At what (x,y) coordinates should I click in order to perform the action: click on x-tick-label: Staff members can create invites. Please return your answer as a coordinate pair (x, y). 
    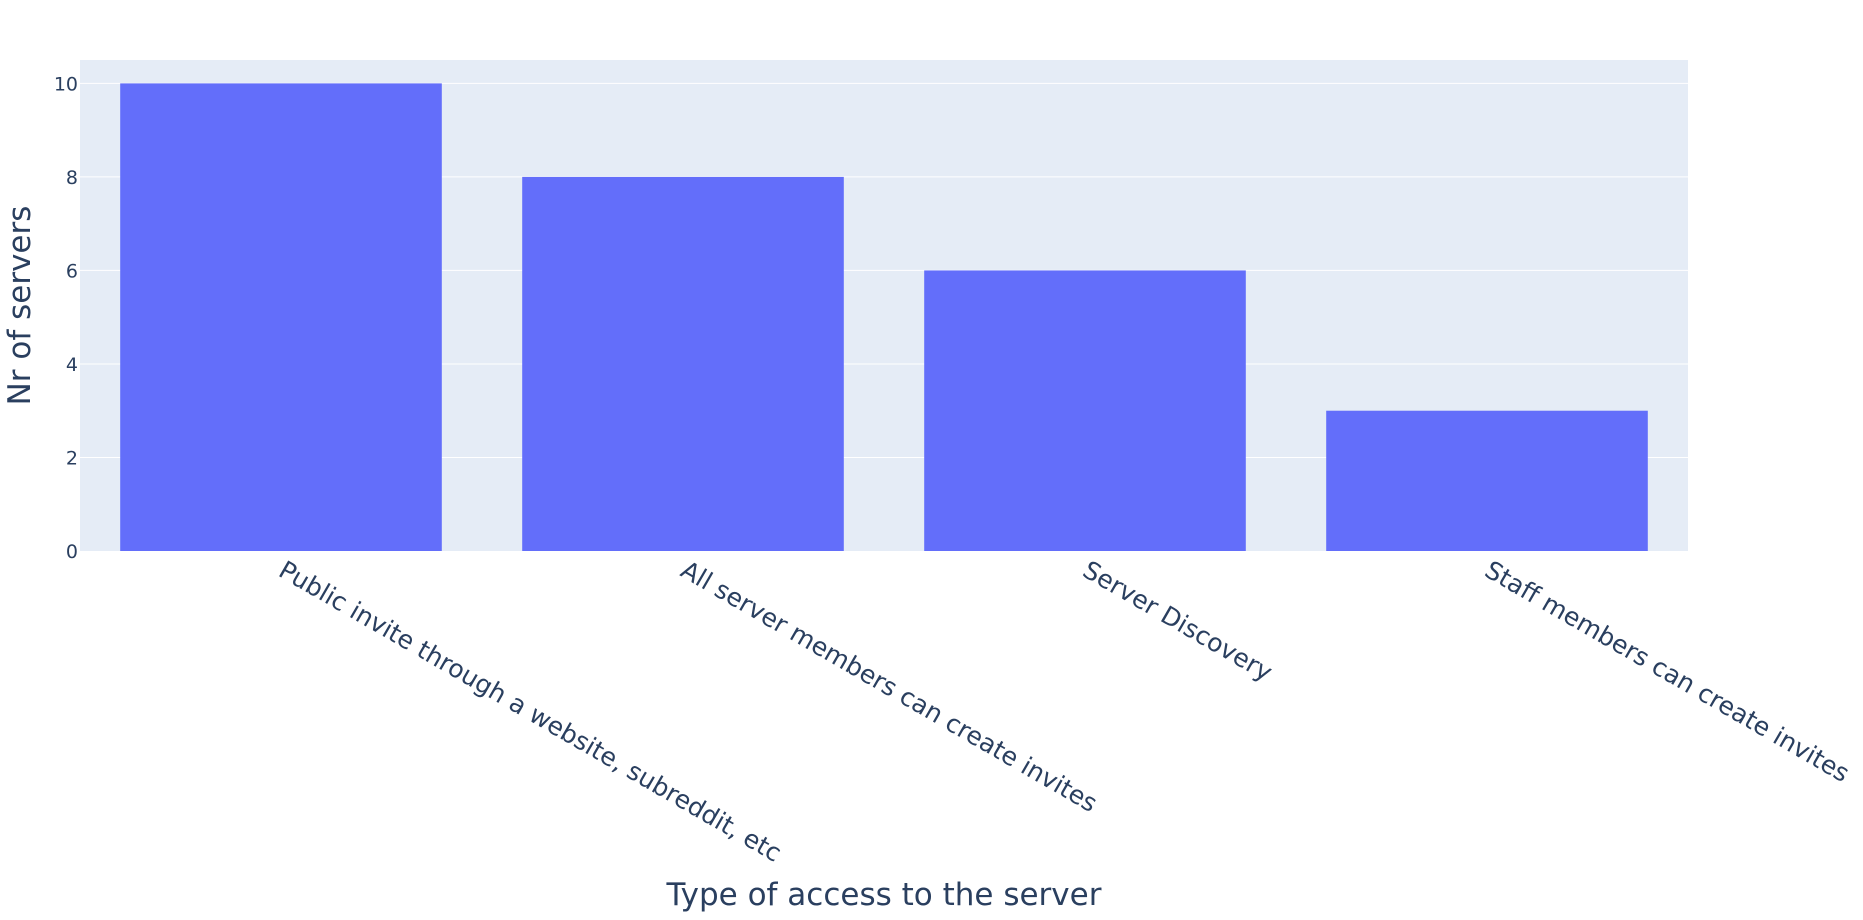
    Looking at the image, I should click on (1667, 671).